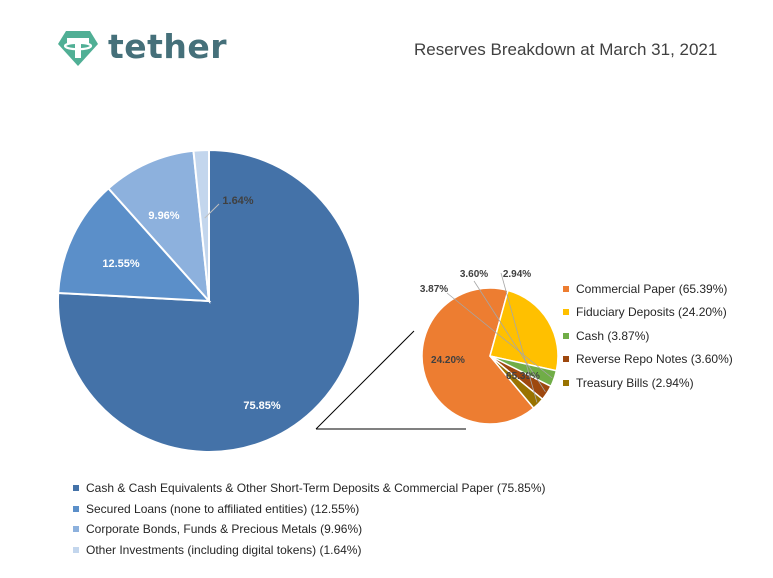  I want to click on sub-legend-item-treasury-bills: Treasury Bills (2.94%), so click(648, 383).